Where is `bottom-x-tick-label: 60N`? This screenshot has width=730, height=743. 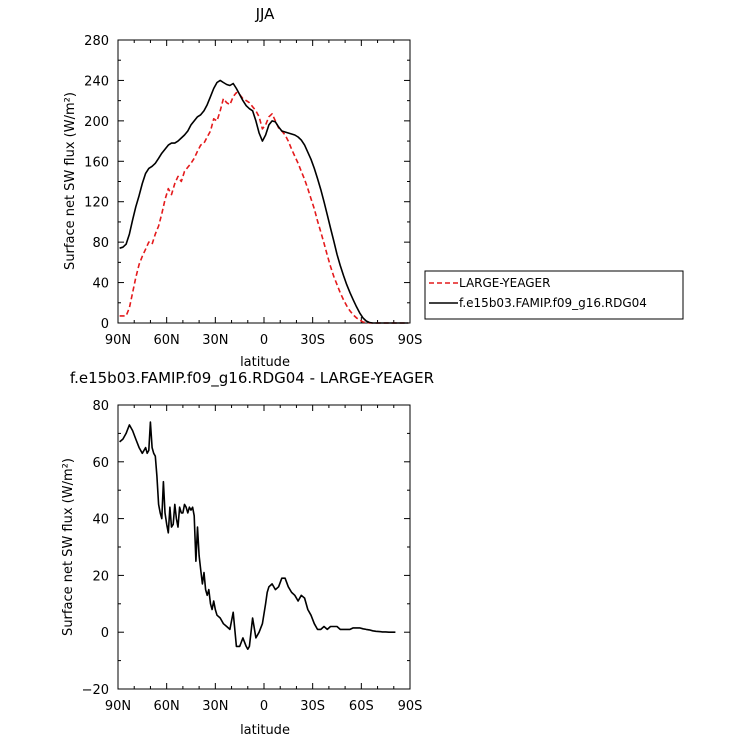 bottom-x-tick-label: 60N is located at coordinates (167, 706).